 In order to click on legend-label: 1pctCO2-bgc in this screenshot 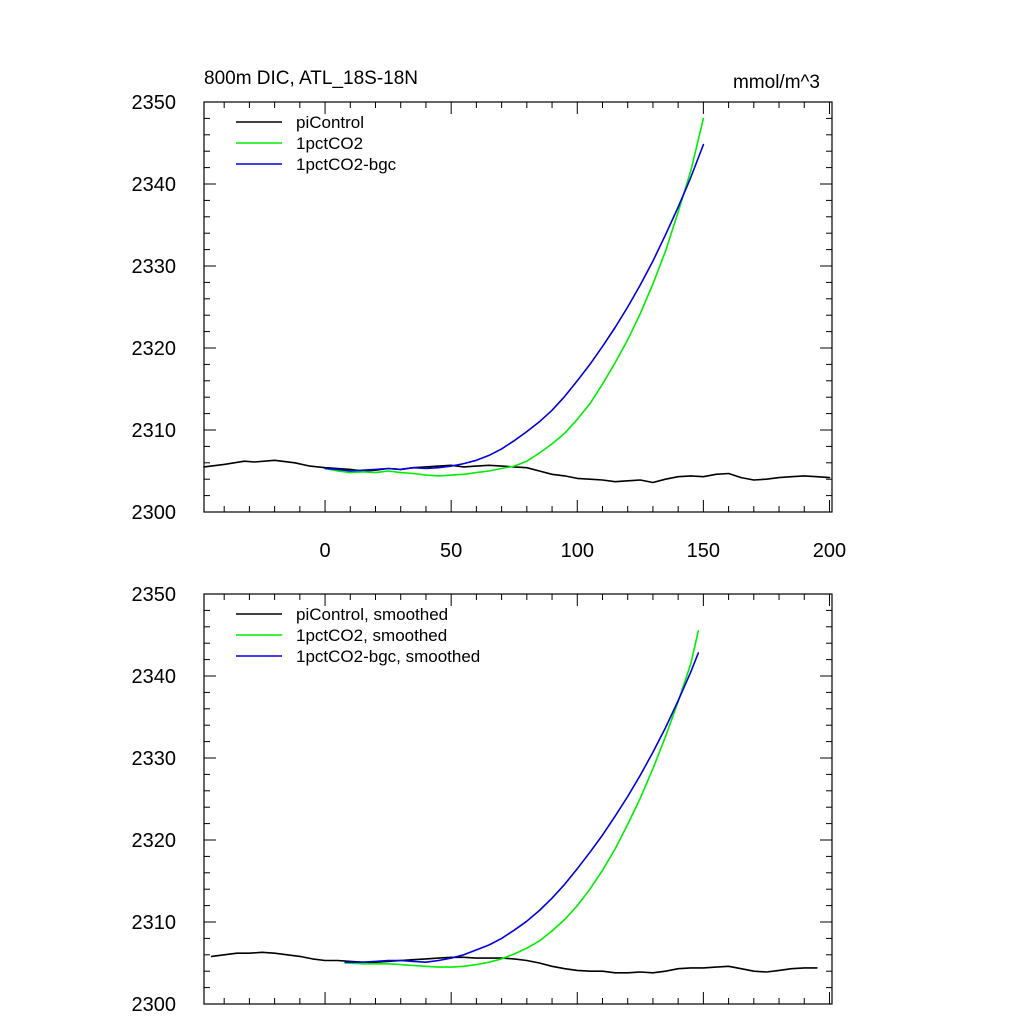, I will do `click(346, 164)`.